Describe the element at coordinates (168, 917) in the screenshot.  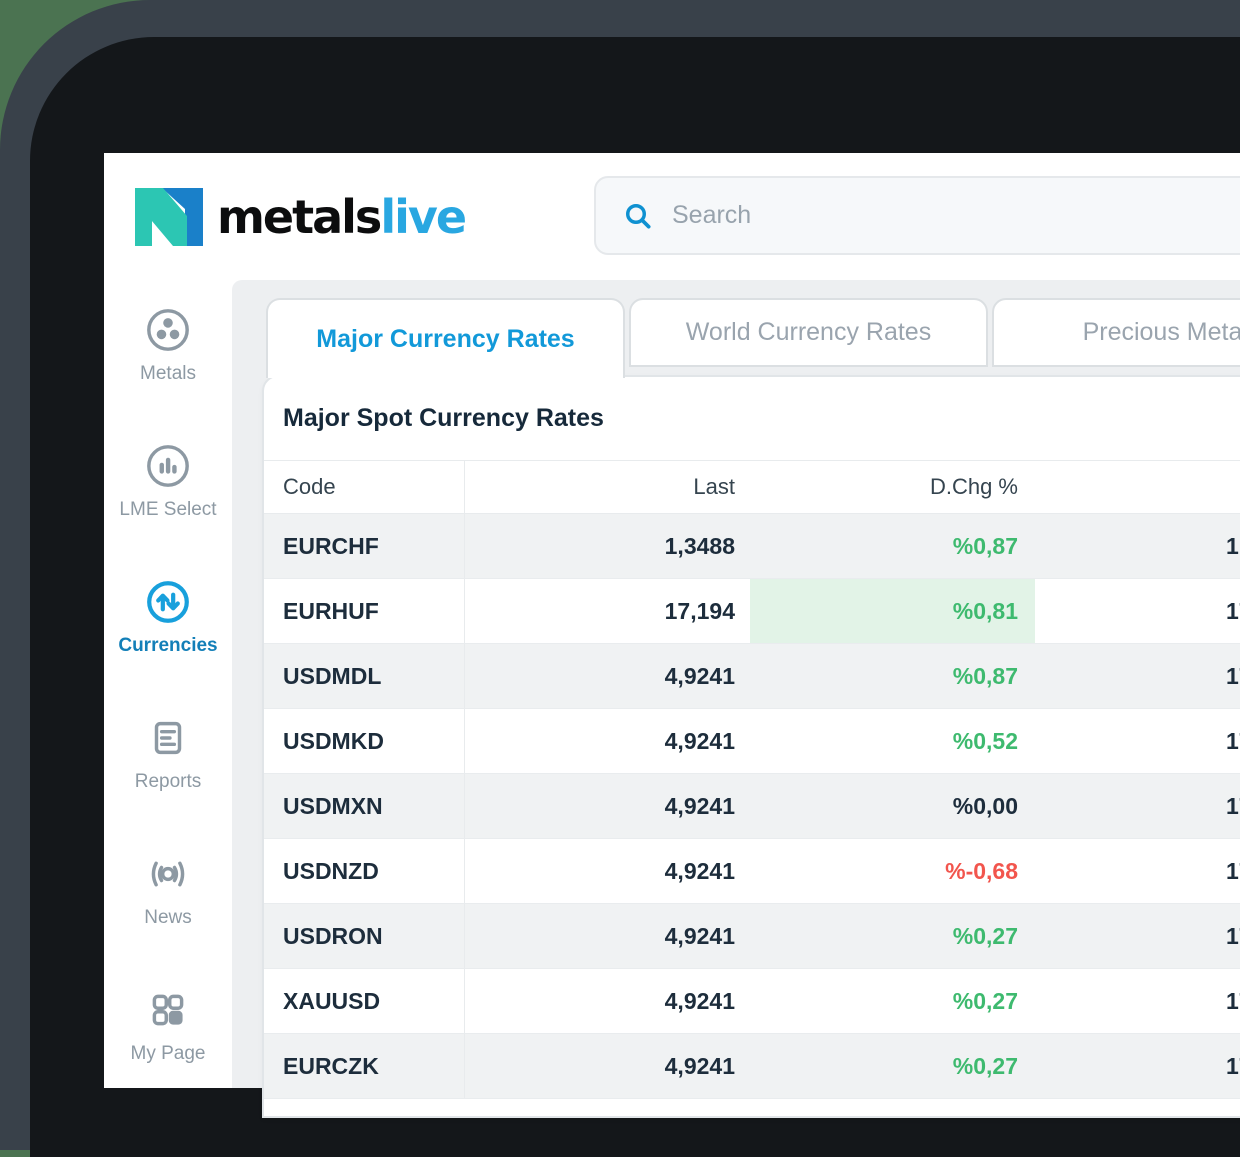
I see `sidebar-label: News` at that location.